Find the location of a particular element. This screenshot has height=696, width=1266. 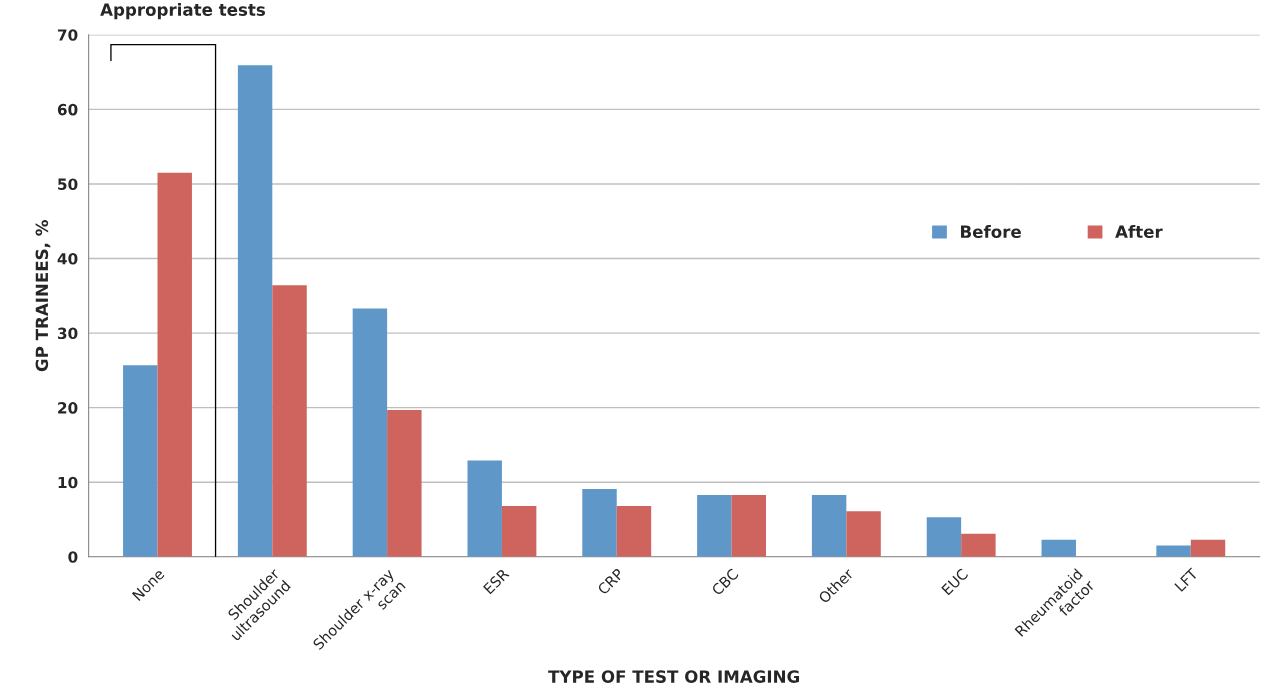

y-tick-label: 40 is located at coordinates (67, 258).